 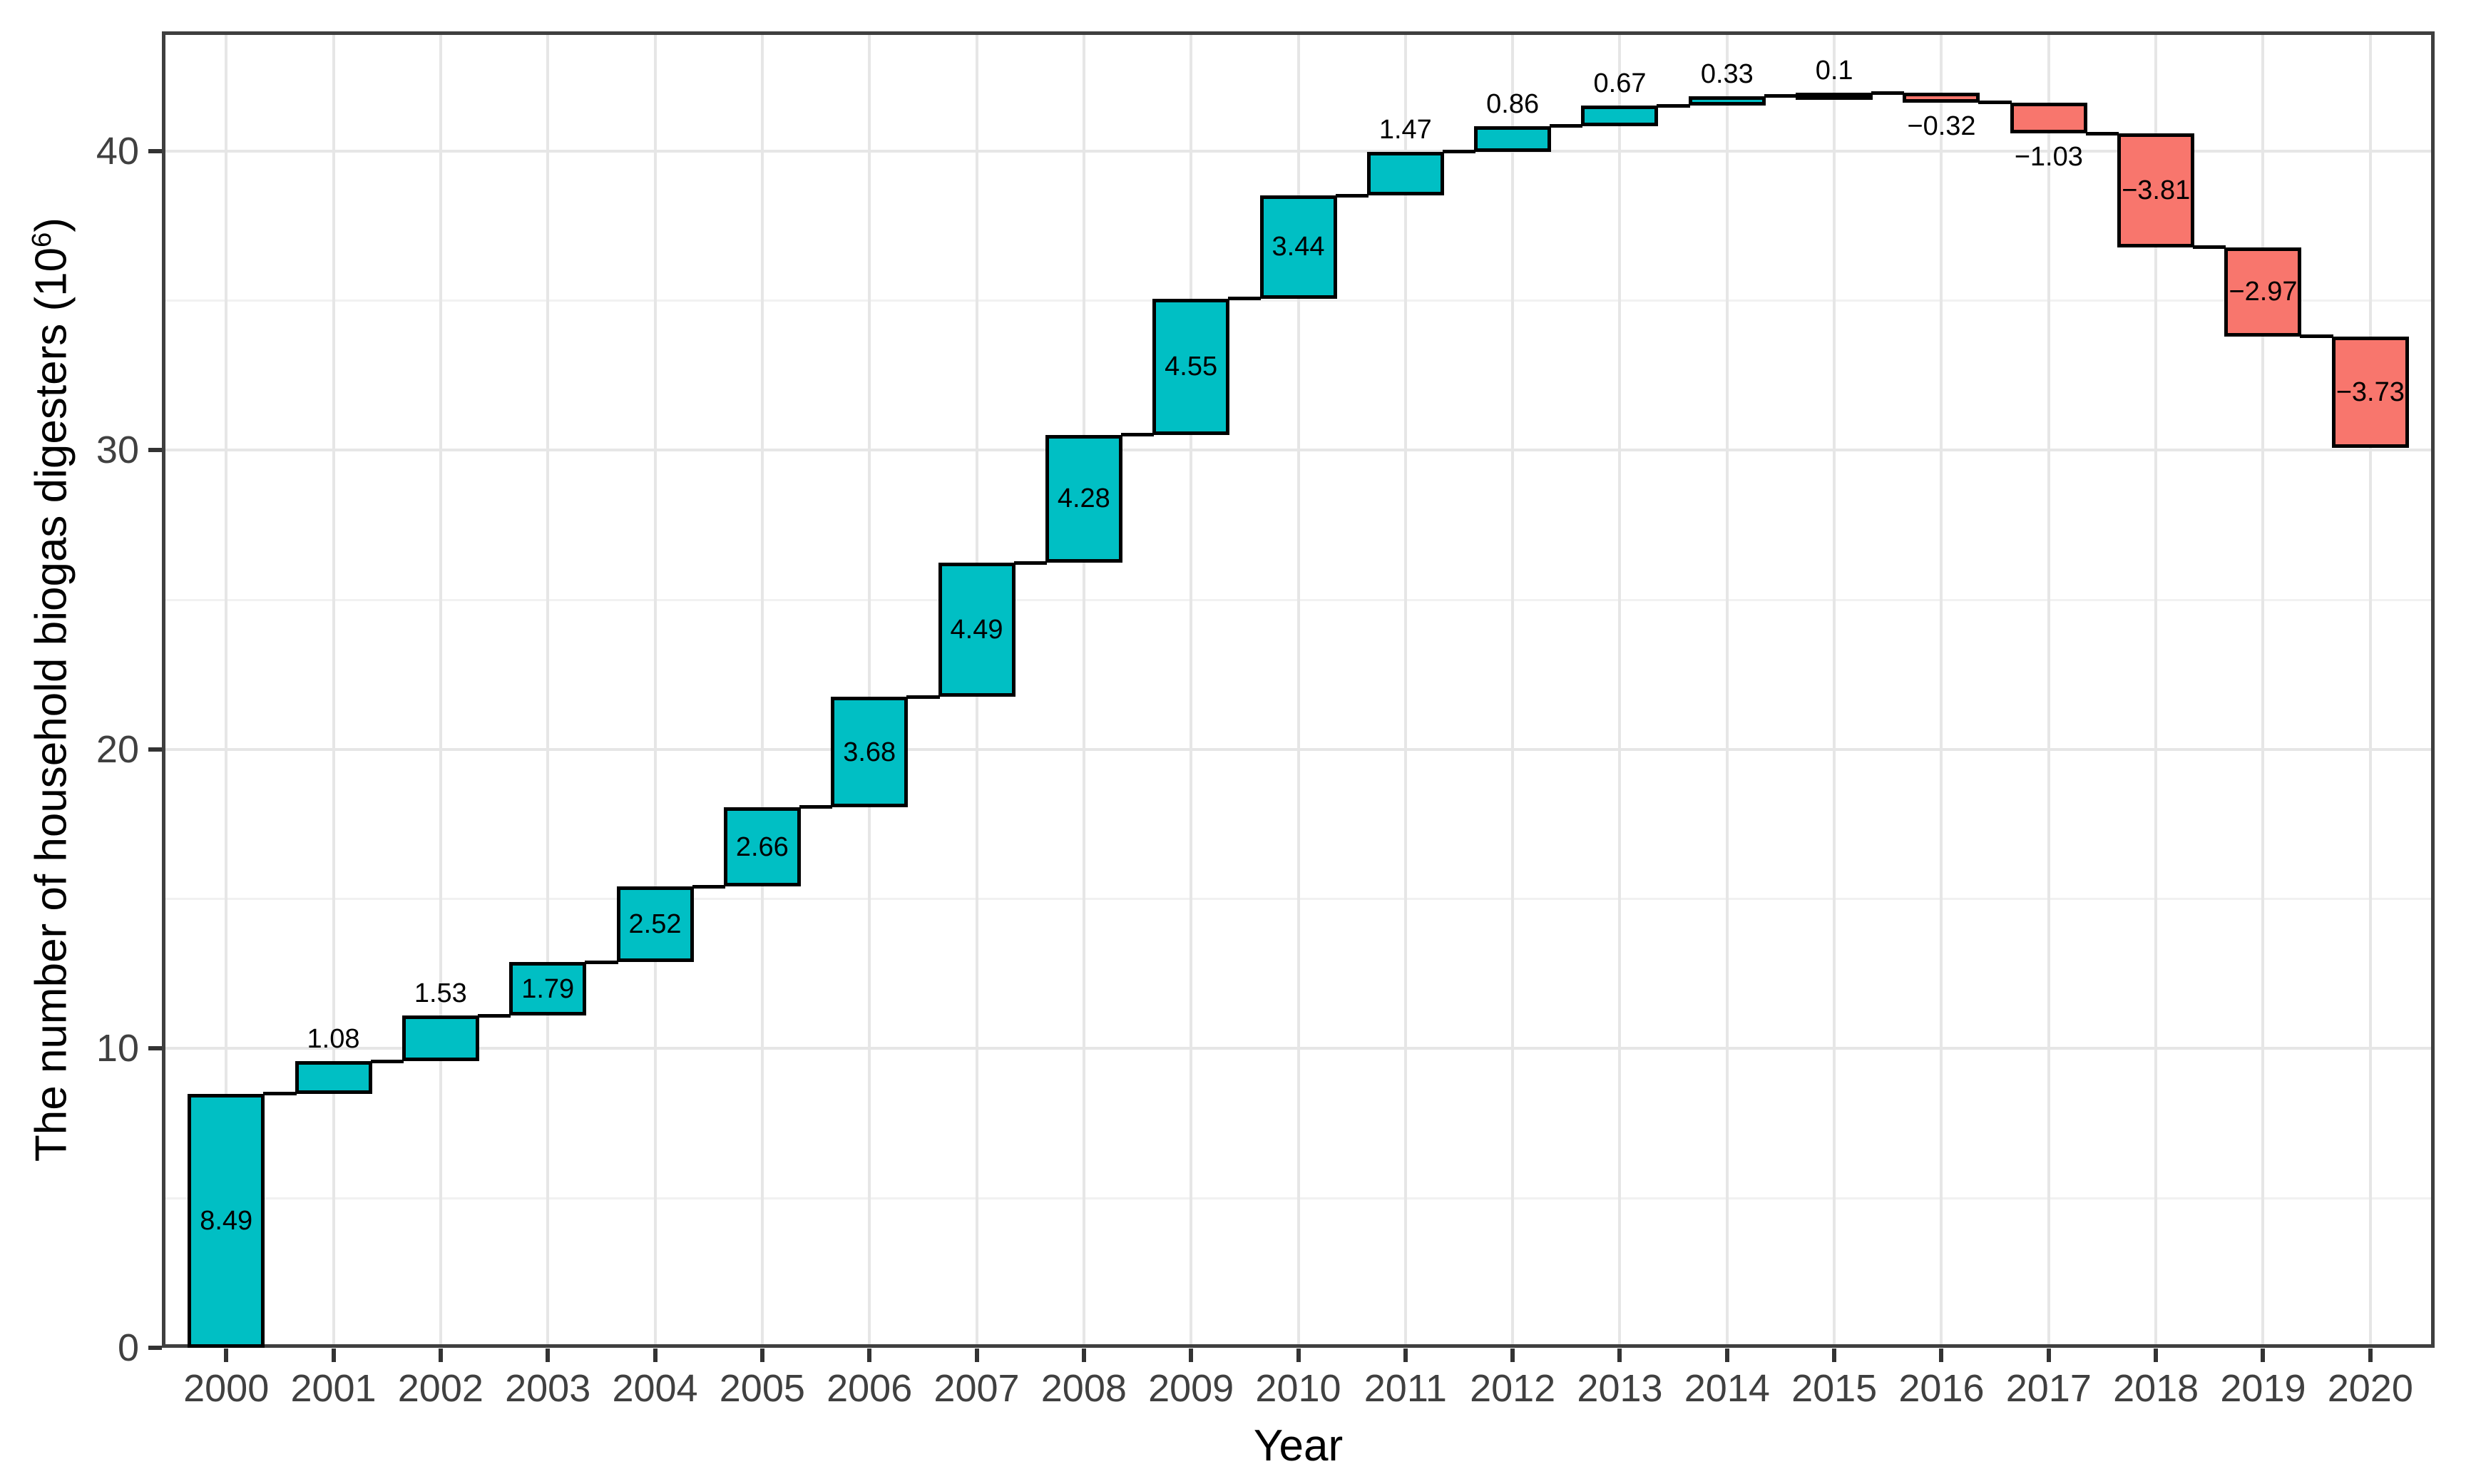 I want to click on bar-value-label-2018: −3.81, so click(x=2156, y=190).